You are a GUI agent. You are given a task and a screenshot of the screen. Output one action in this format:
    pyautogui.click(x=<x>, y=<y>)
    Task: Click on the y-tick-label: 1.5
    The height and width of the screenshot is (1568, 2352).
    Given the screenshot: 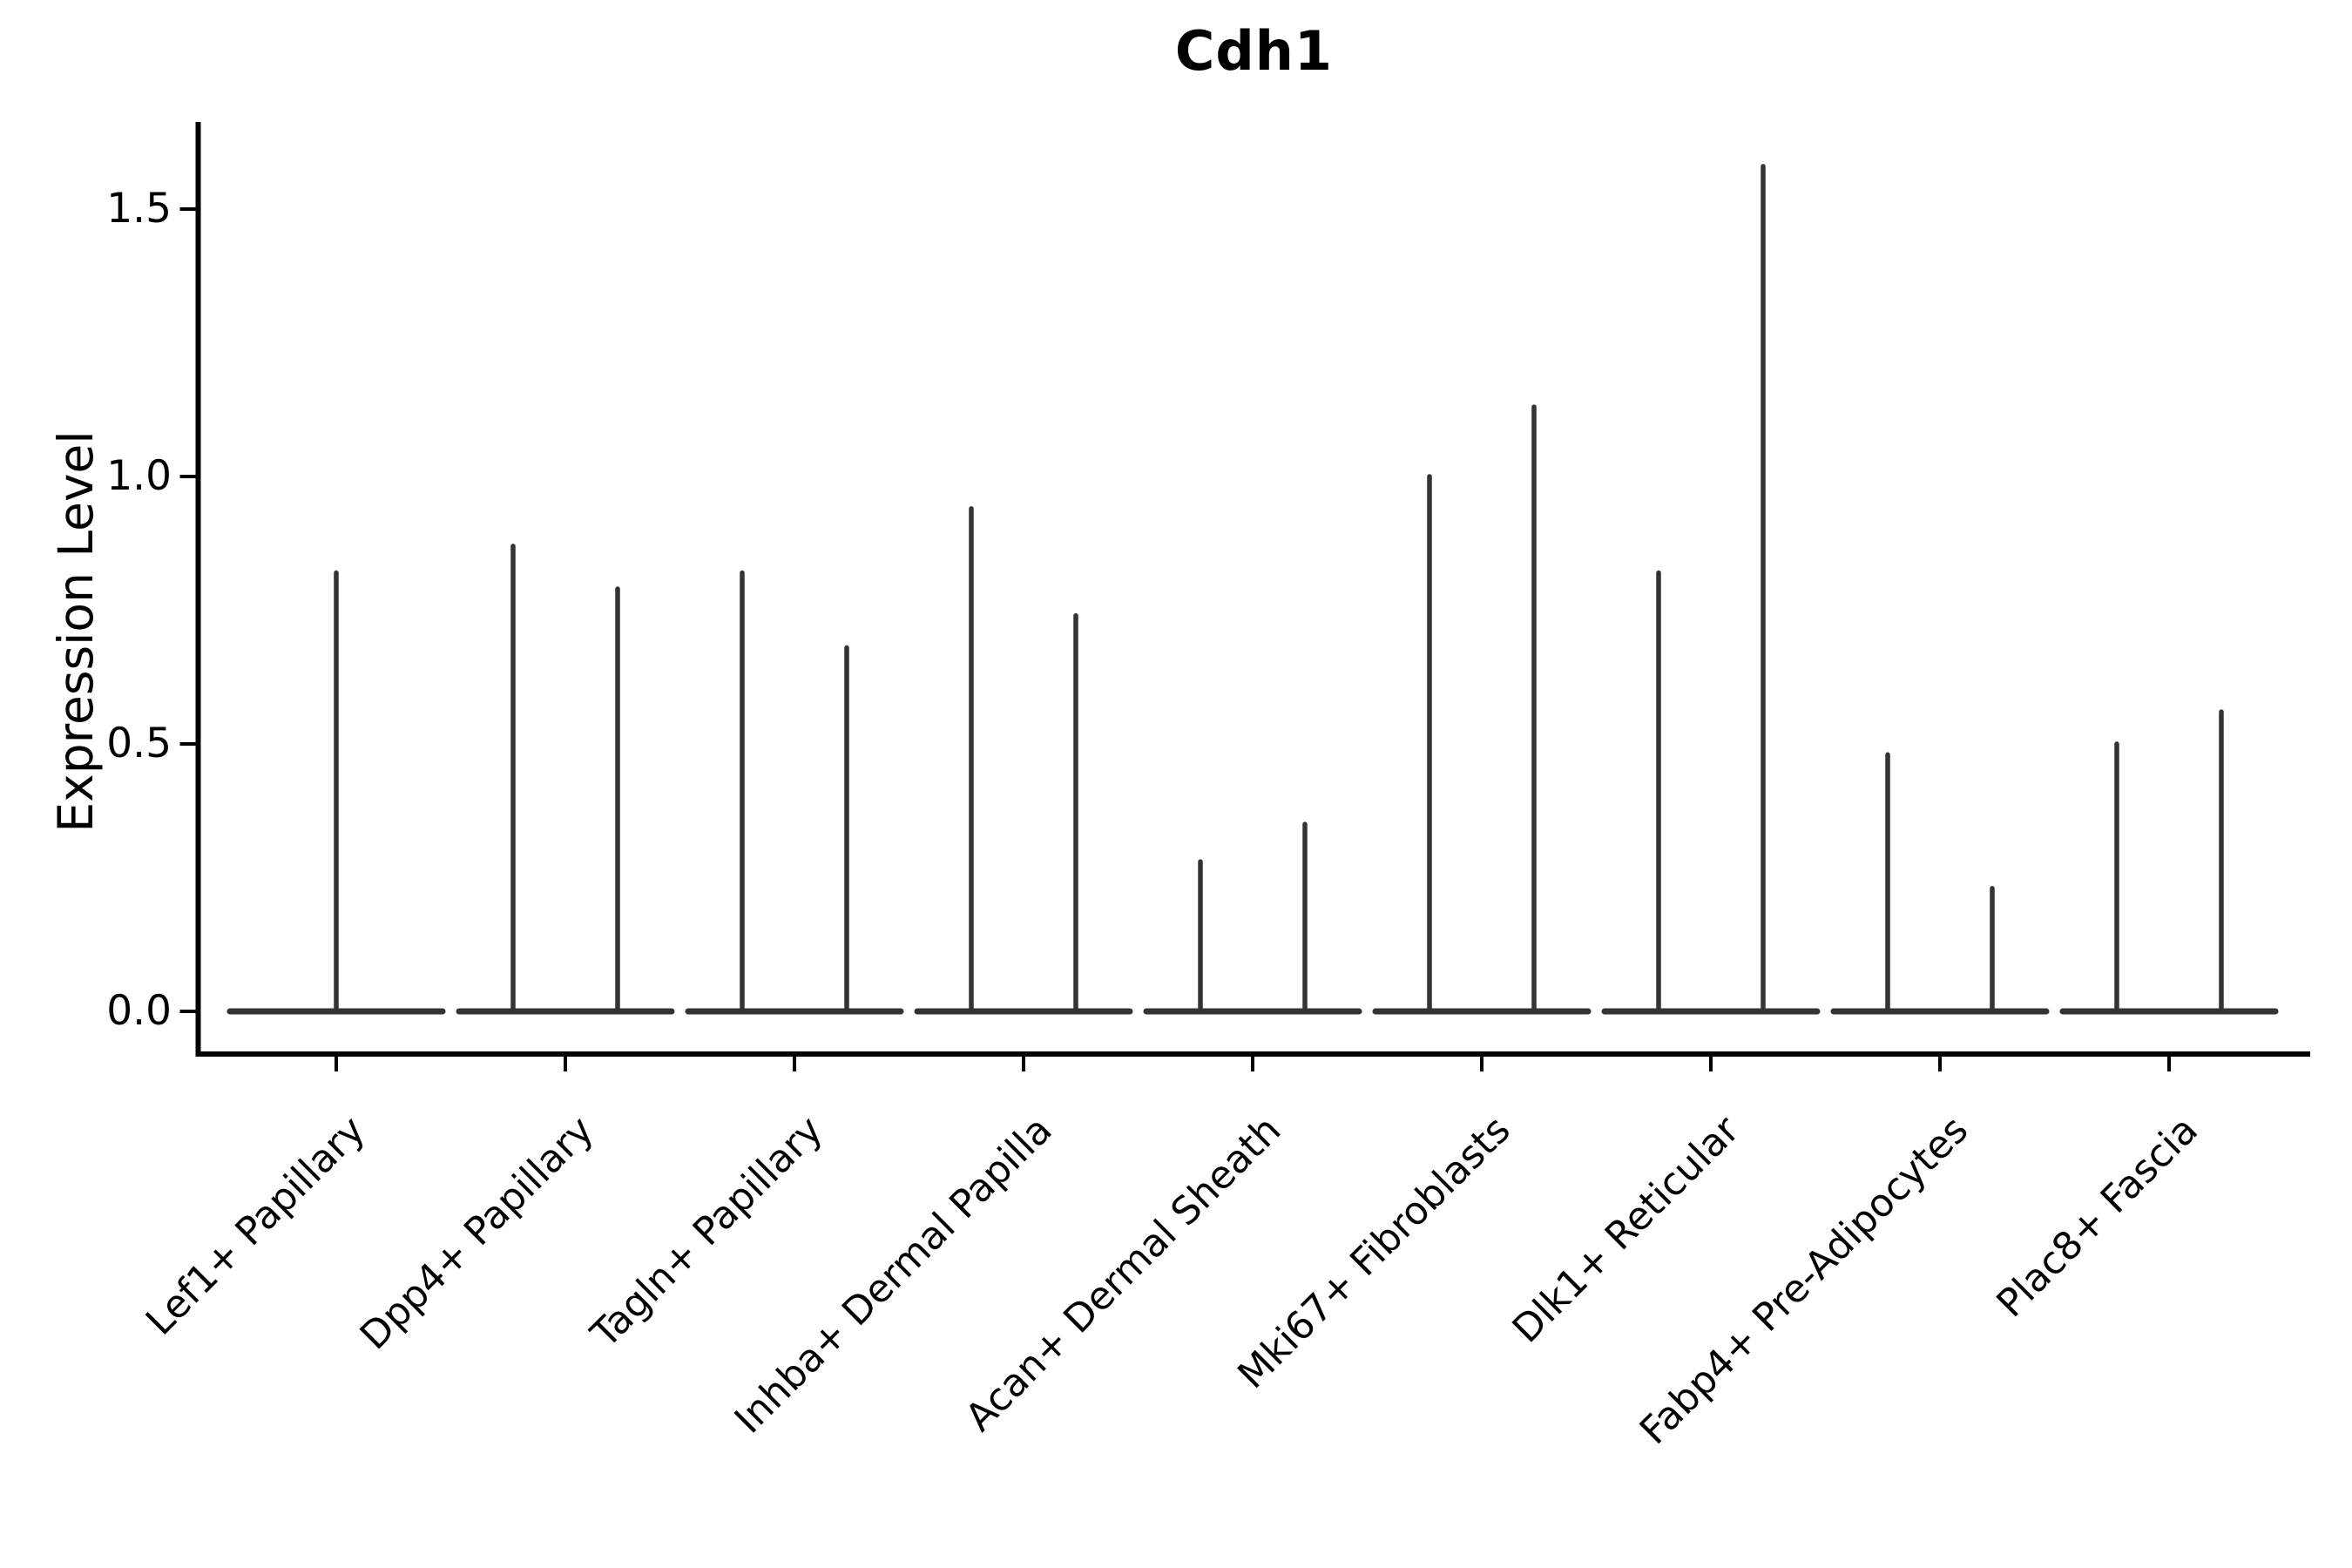 What is the action you would take?
    pyautogui.click(x=139, y=209)
    